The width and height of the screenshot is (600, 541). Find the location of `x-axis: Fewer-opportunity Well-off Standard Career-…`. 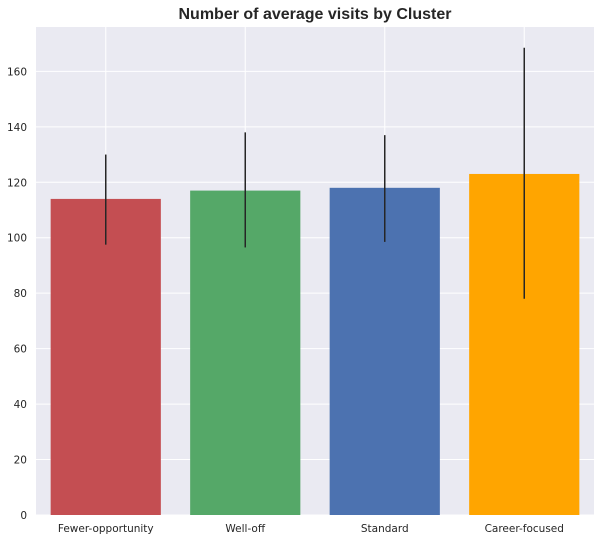

x-axis: Fewer-opportunity Well-off Standard Career-… is located at coordinates (311, 529).